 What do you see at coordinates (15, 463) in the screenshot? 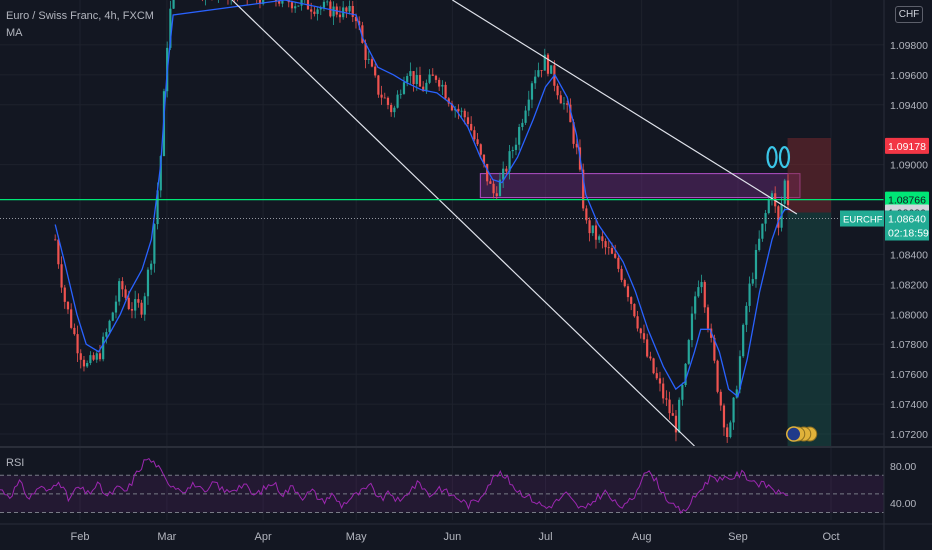
I see `rsi-legend: RSI` at bounding box center [15, 463].